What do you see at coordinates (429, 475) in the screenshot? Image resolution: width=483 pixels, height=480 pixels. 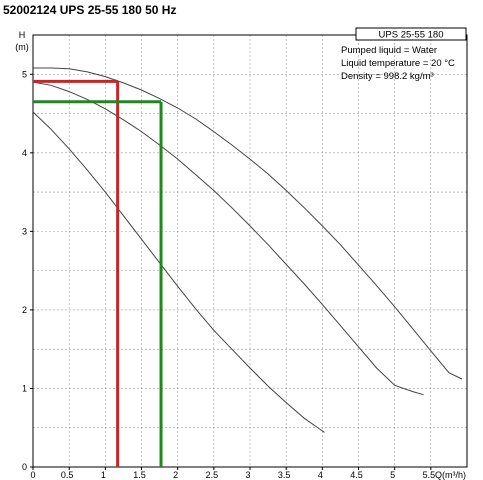 I see `x-tick-label: 5.5` at bounding box center [429, 475].